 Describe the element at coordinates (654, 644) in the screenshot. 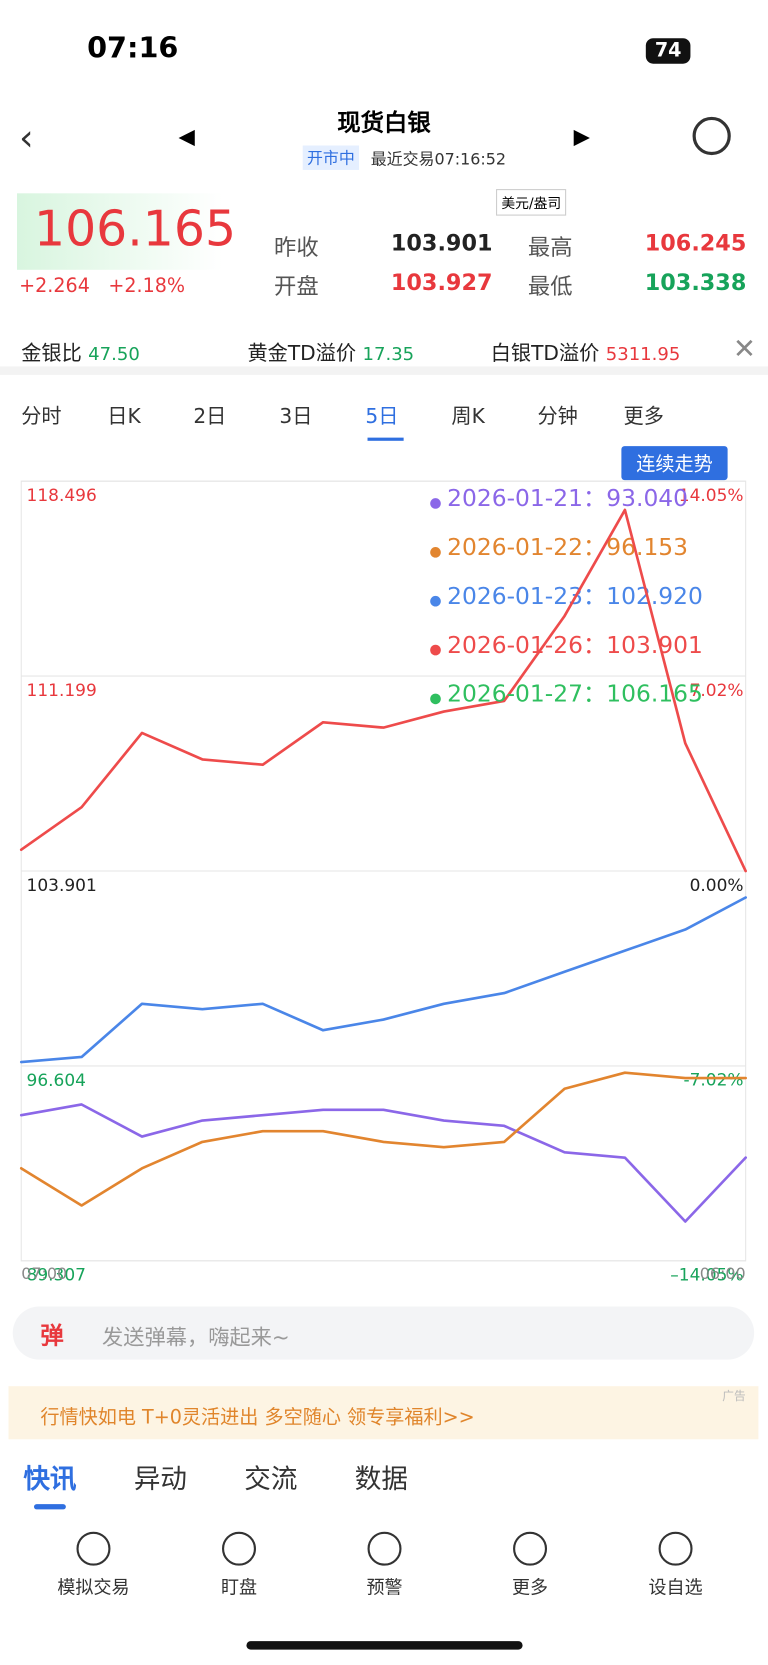

I see `legend-value: 103.901` at that location.